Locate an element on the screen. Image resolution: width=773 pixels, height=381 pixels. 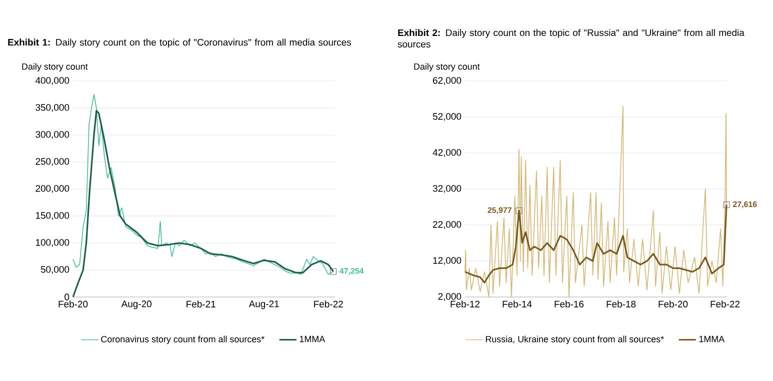
y-tick-label: 0 is located at coordinates (67, 297).